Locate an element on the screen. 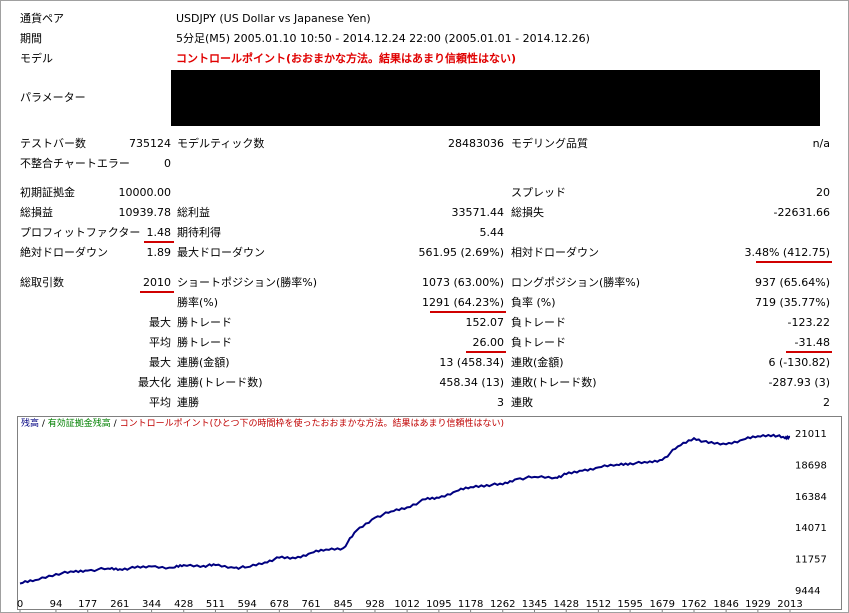 The image size is (849, 613). model-ticks-value: 28483036 is located at coordinates (476, 143).